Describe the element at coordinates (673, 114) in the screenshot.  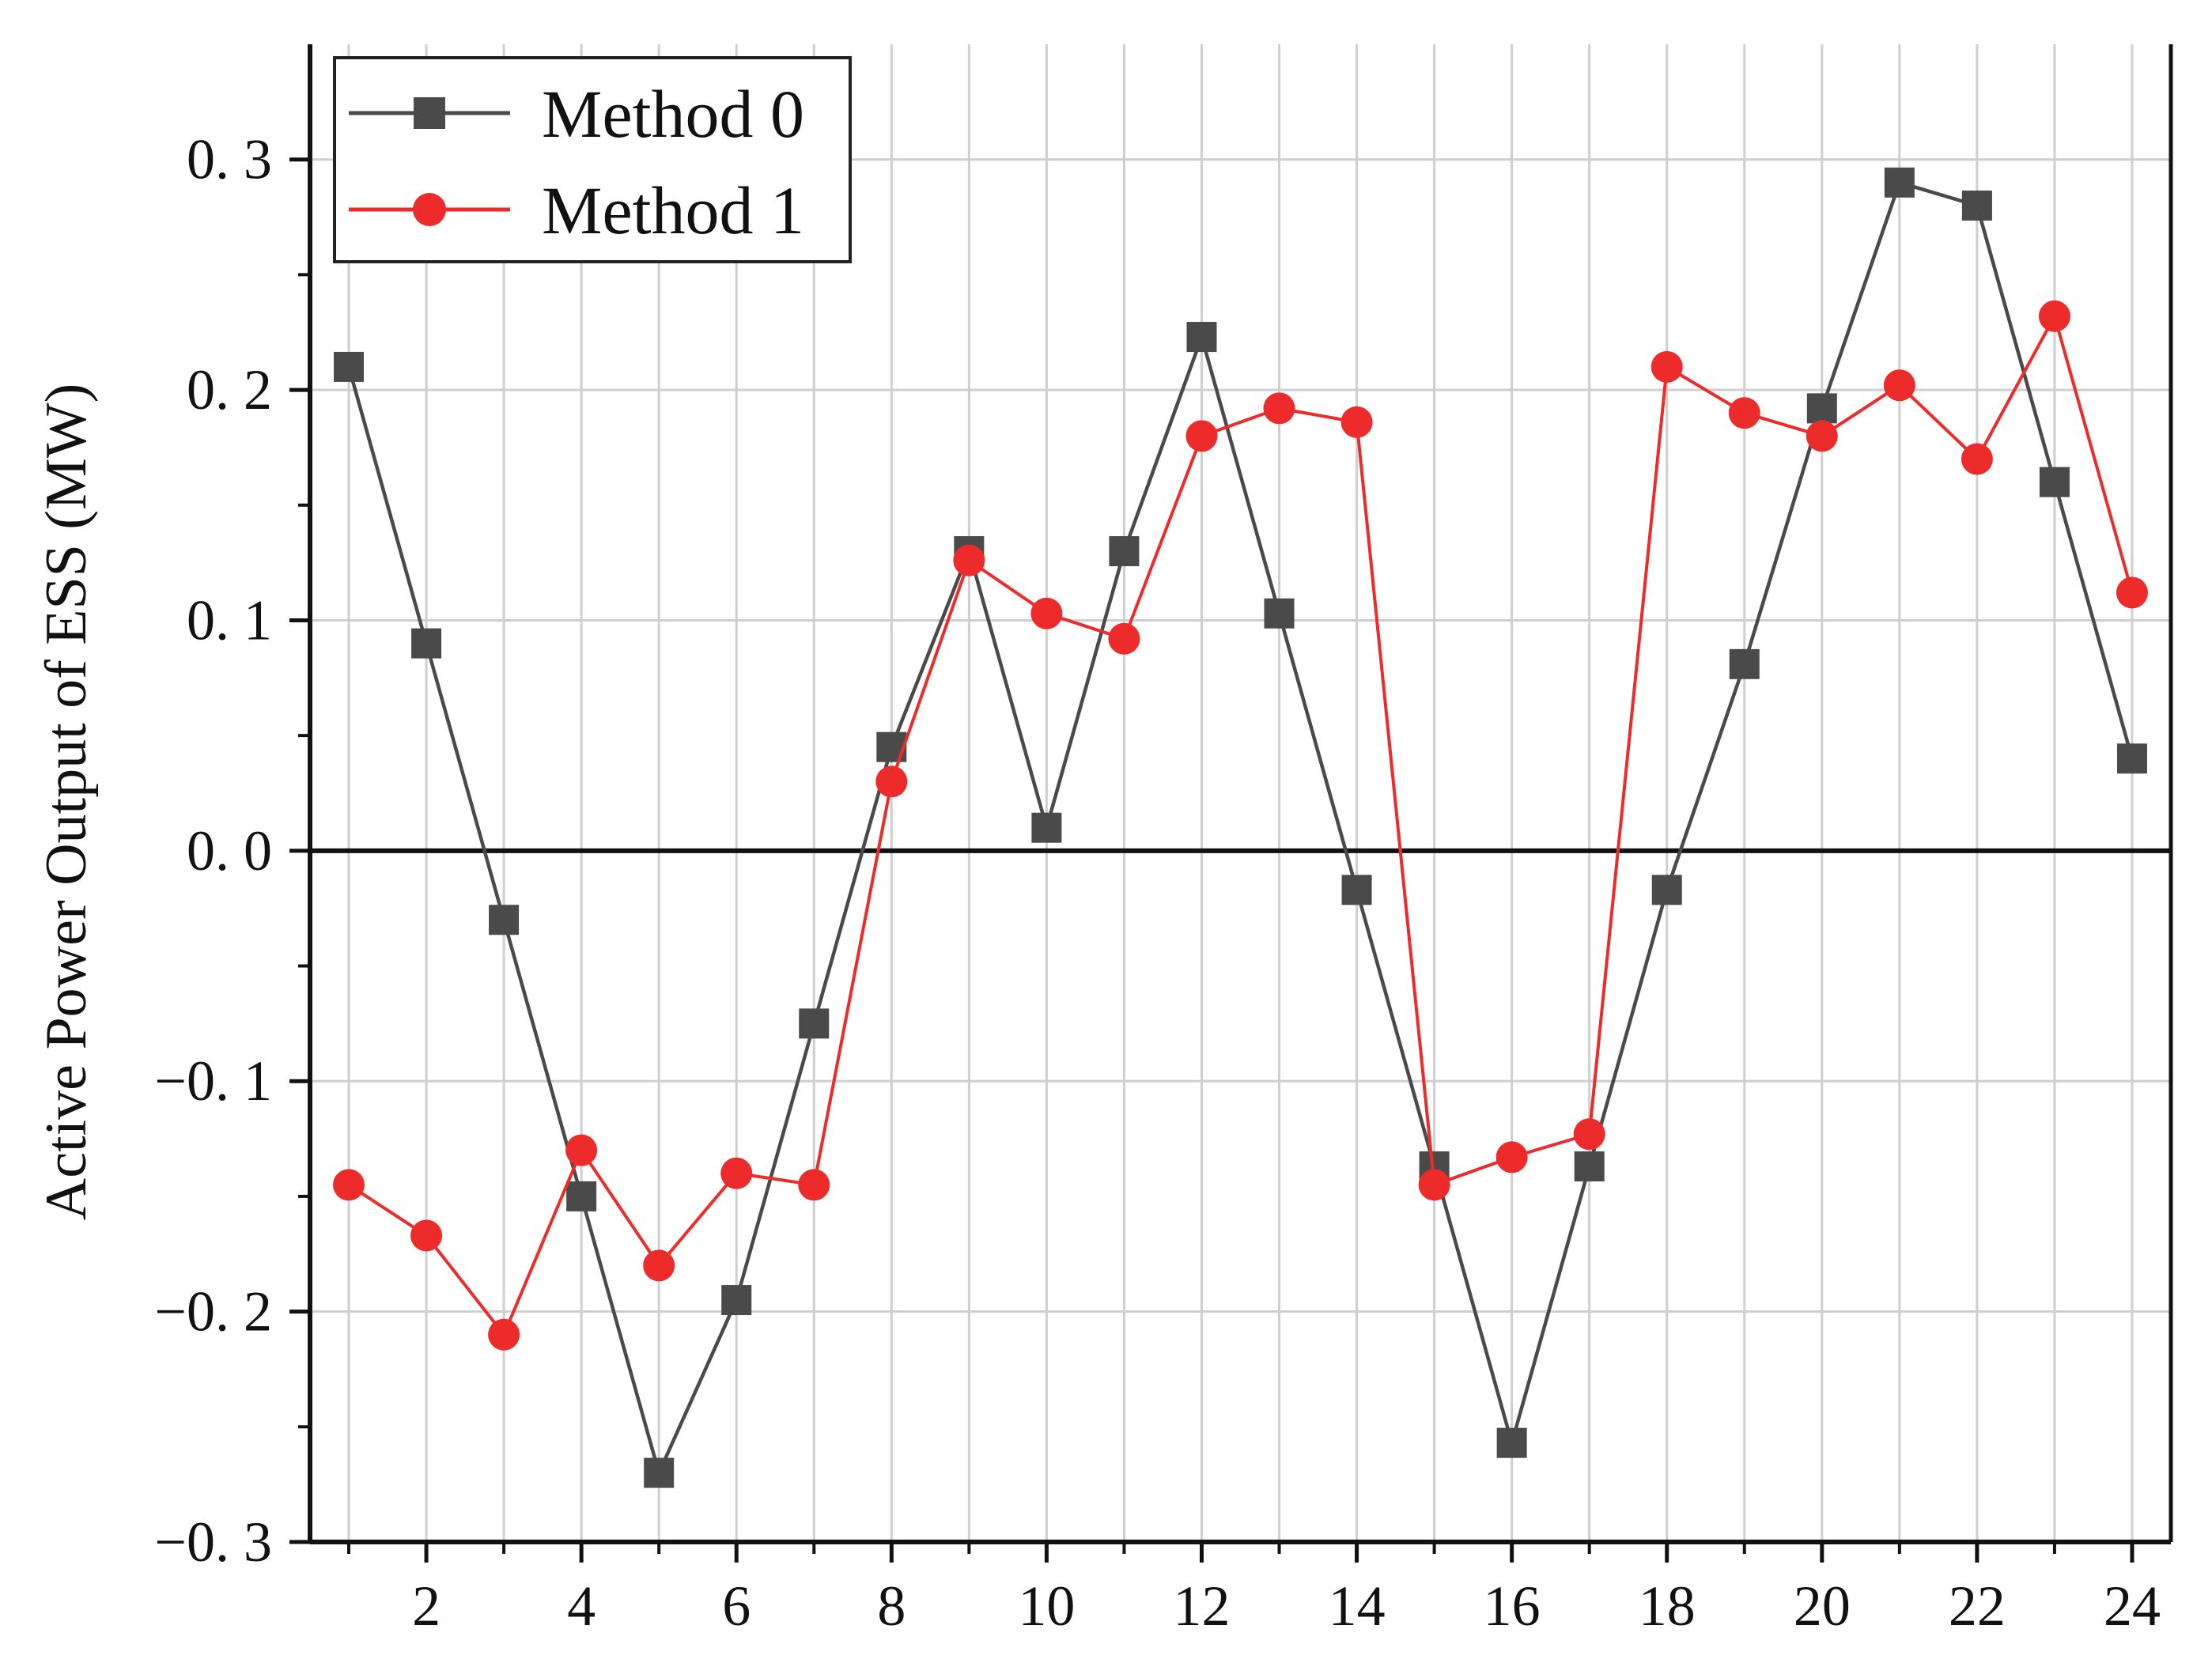
I see `method-0-legend-label: Method 0` at that location.